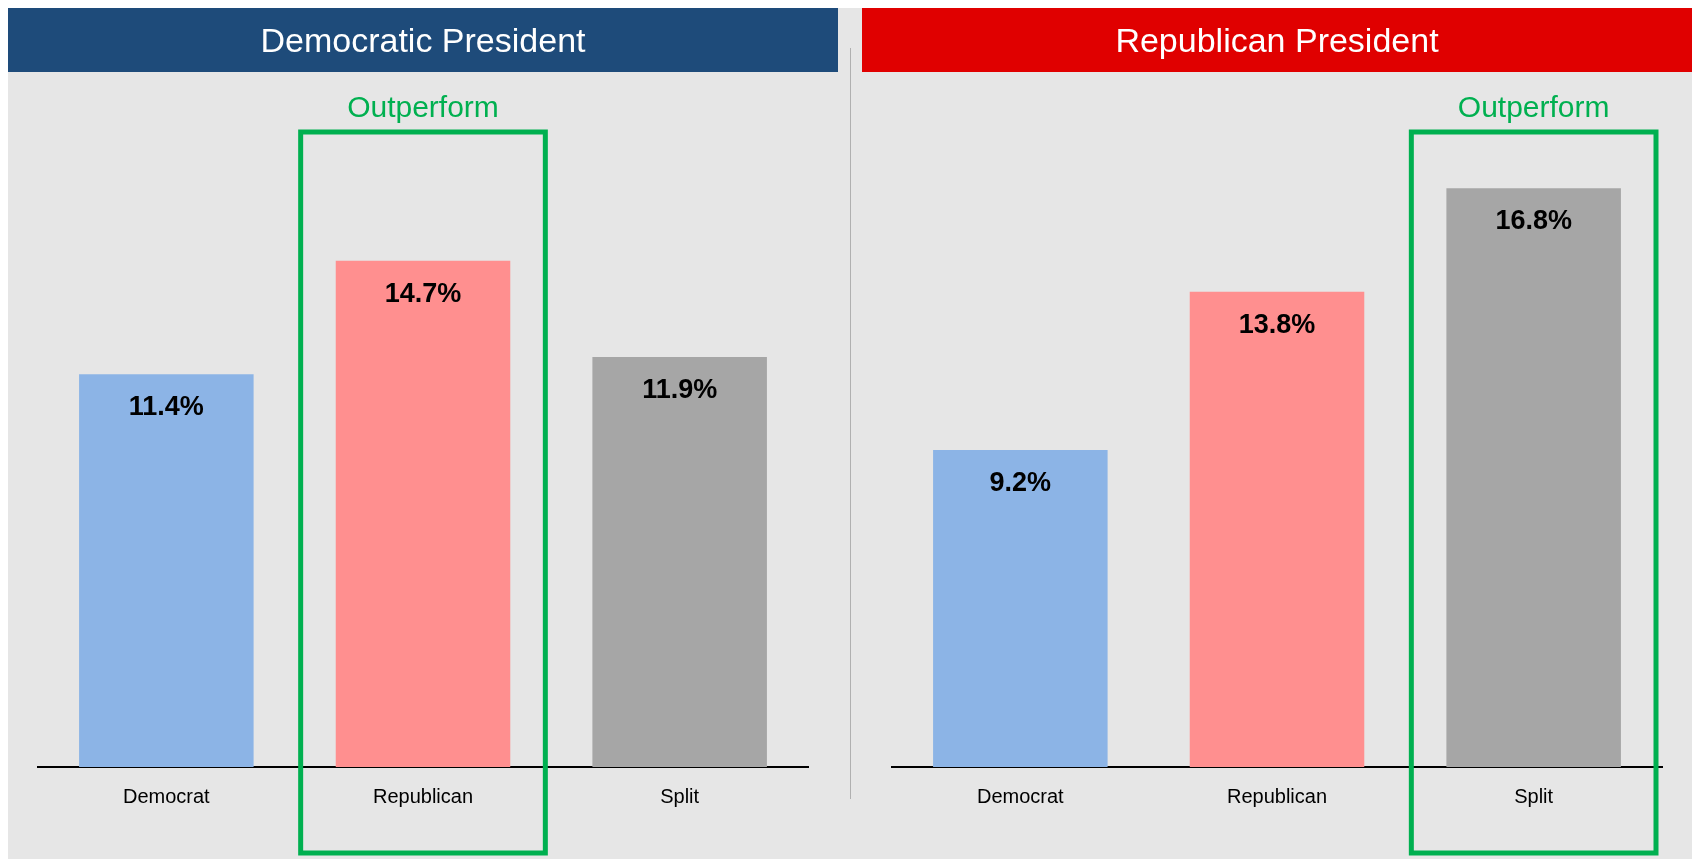  I want to click on data-label: 11.4%, so click(166, 406).